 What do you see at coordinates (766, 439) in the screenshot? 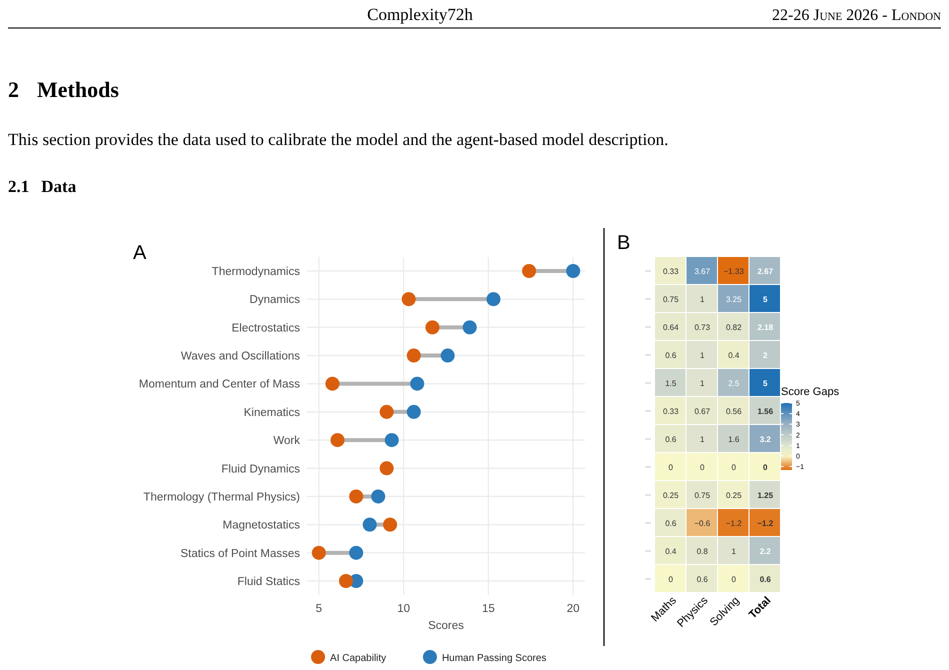
I see `data-label: 3.2` at bounding box center [766, 439].